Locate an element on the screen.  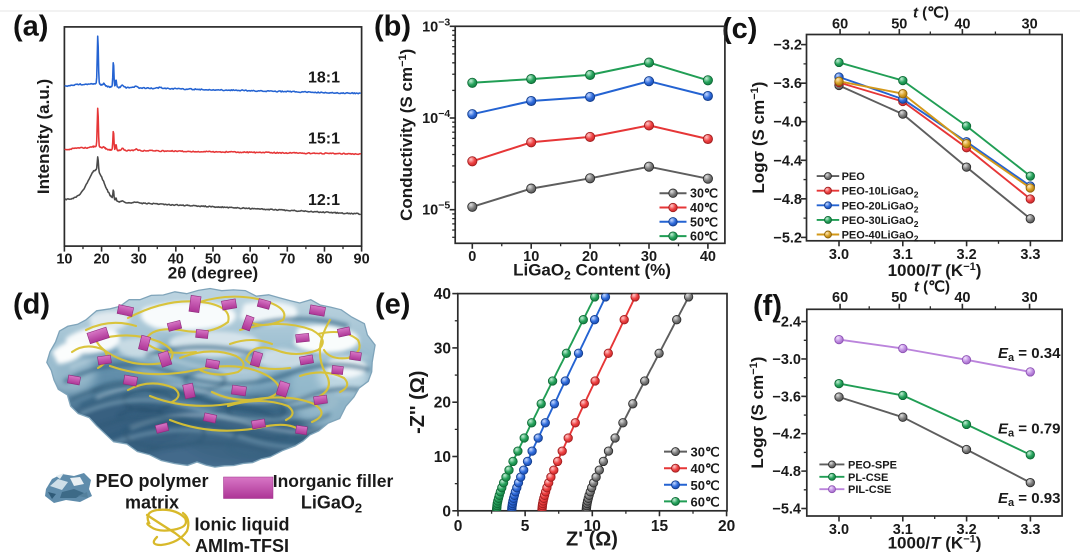
svg-text: −4.0 is located at coordinates (787, 123).